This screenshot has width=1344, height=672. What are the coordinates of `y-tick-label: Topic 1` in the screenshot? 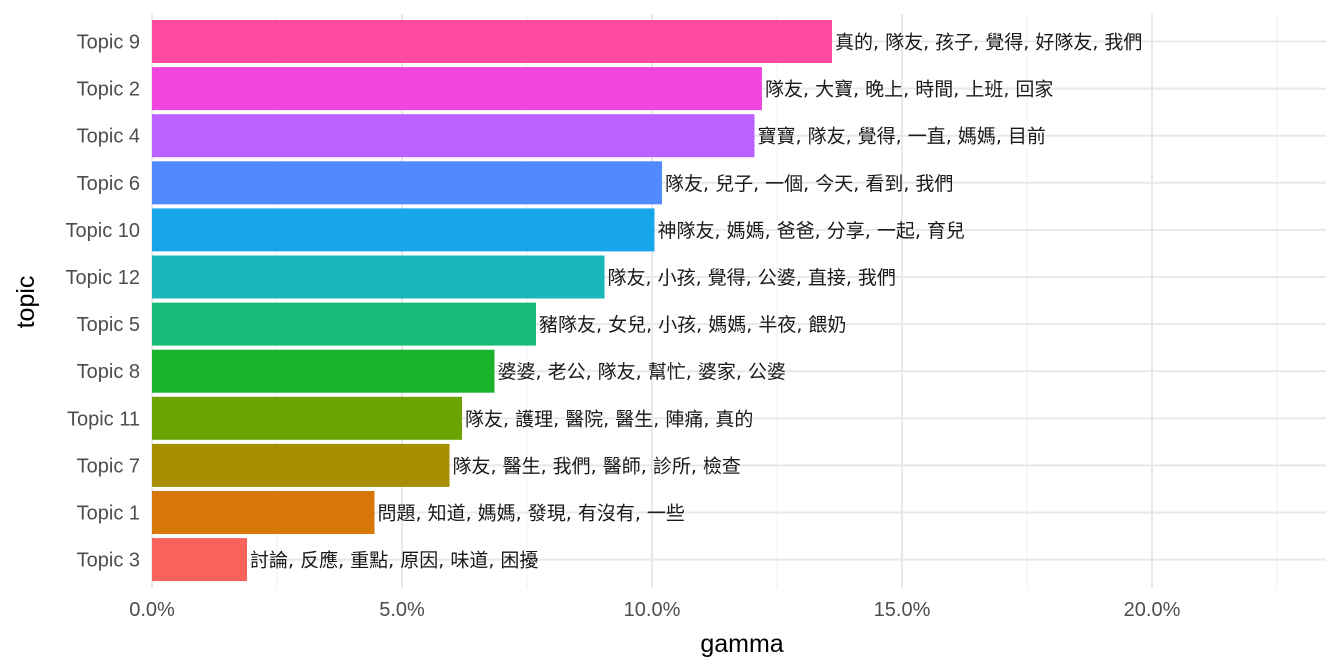 It's located at (108, 514).